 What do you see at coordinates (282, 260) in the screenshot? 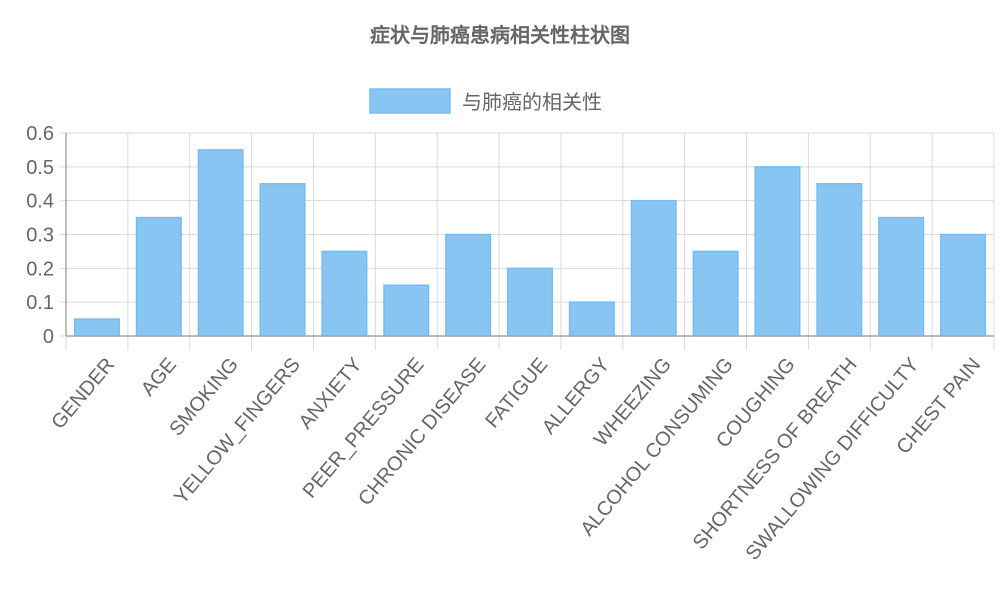
I see `bar-yellow-fingers` at bounding box center [282, 260].